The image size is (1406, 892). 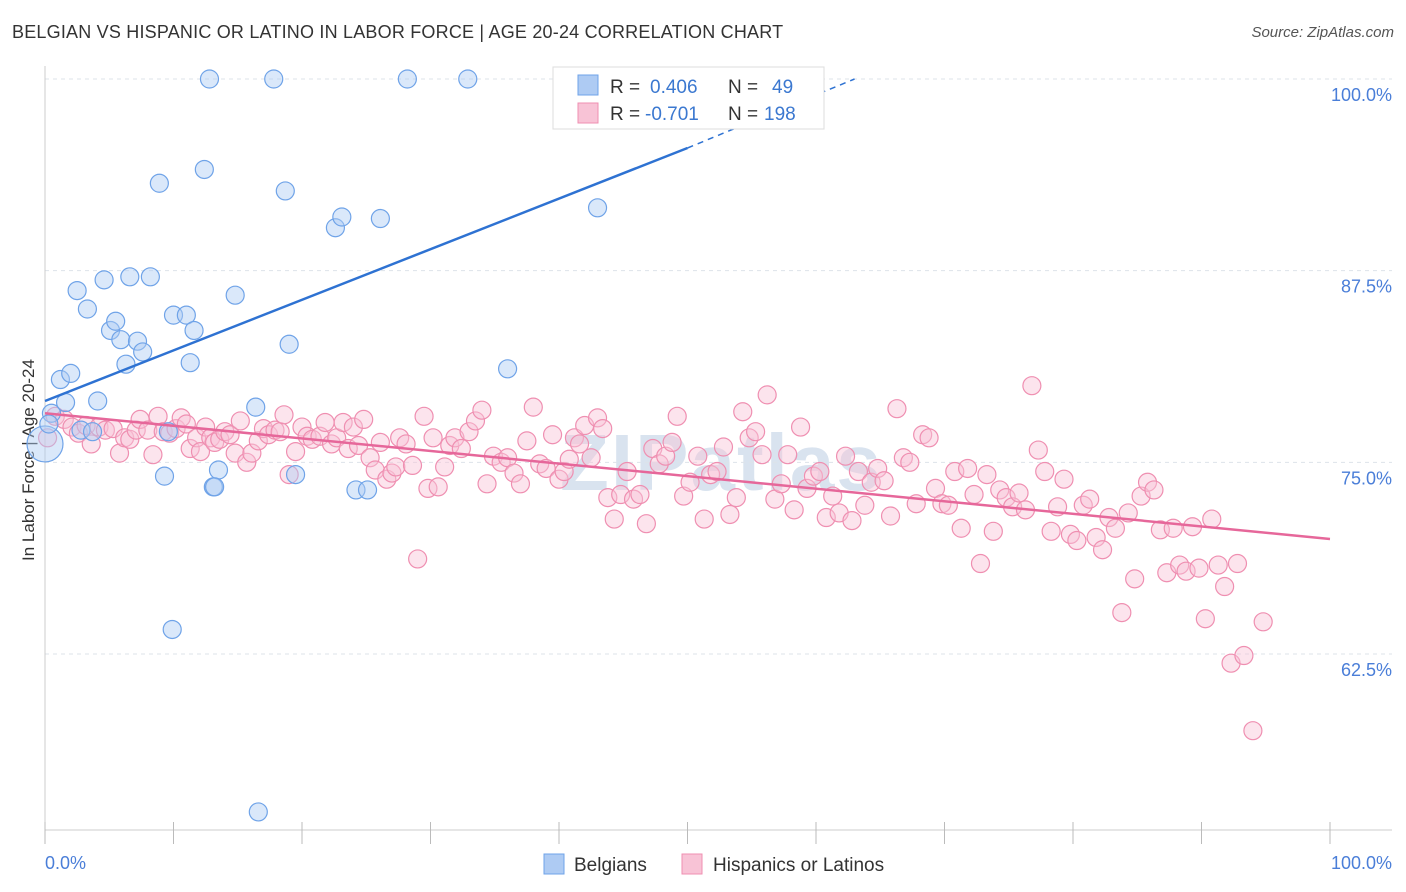 What do you see at coordinates (743, 87) in the screenshot?
I see `legend-n-label-1: N =` at bounding box center [743, 87].